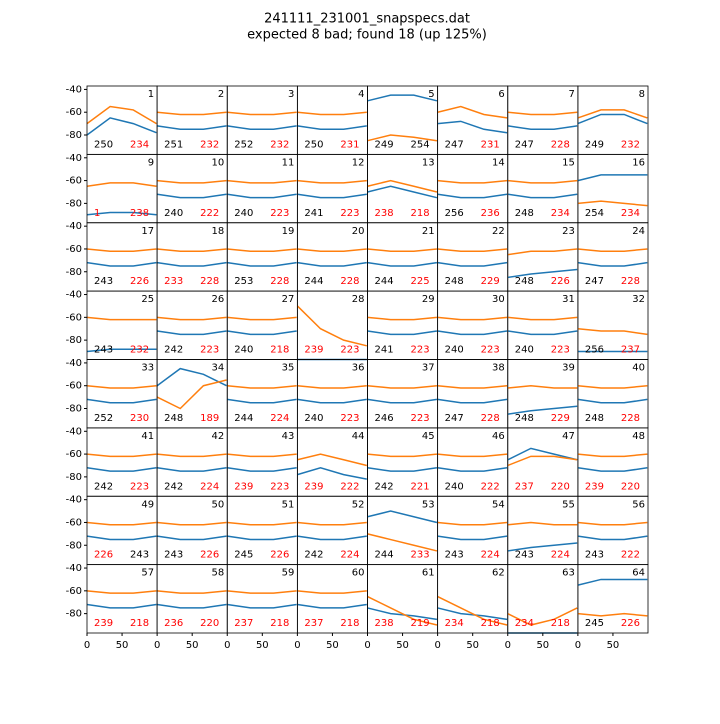  Describe the element at coordinates (568, 231) in the screenshot. I see `panel-number: 23` at that location.